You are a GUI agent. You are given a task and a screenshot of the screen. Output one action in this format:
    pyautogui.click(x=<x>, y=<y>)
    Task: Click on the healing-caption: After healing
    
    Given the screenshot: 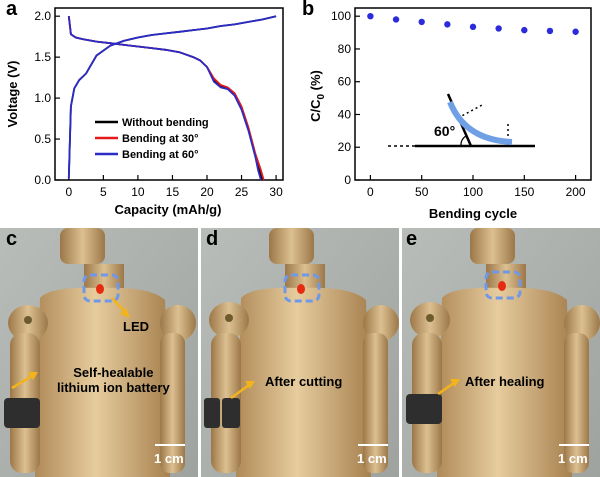 What is the action you would take?
    pyautogui.click(x=505, y=381)
    